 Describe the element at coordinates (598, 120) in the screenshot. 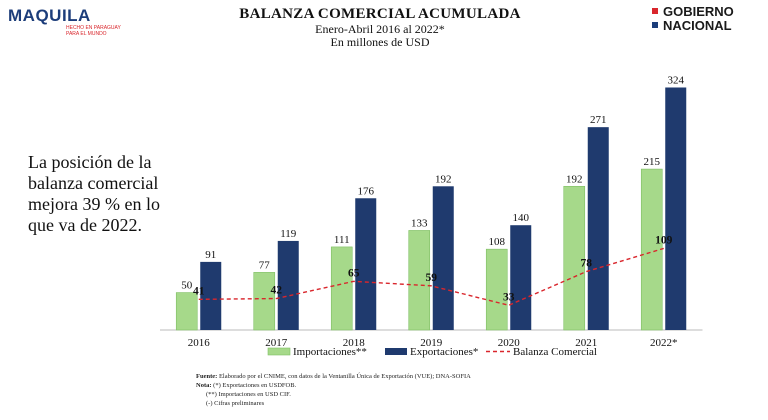

I see `exports-value-label: 271` at that location.